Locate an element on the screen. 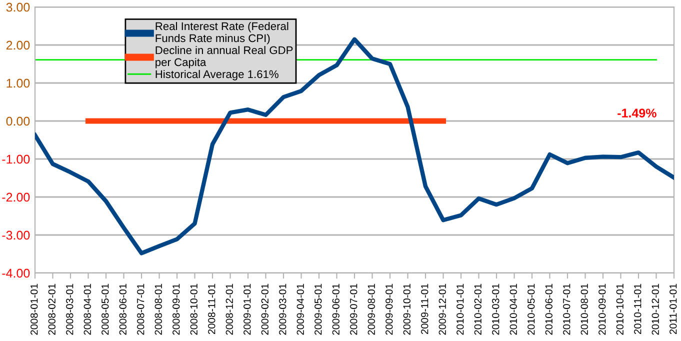 The image size is (681, 341). x-tick-label: 2009-02-01 is located at coordinates (264, 309).